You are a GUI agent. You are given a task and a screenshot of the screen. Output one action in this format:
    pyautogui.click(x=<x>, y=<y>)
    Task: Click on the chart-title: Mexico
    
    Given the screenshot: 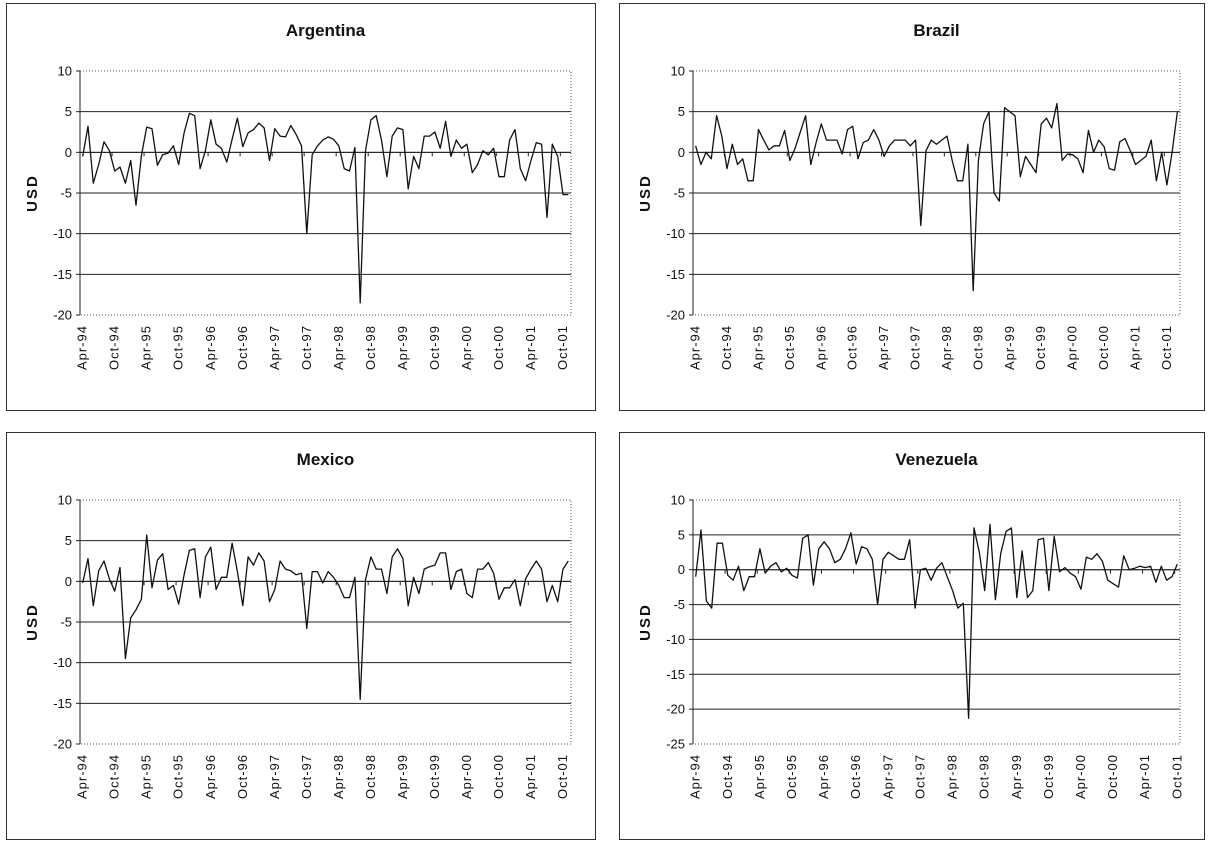 What is the action you would take?
    pyautogui.click(x=326, y=459)
    